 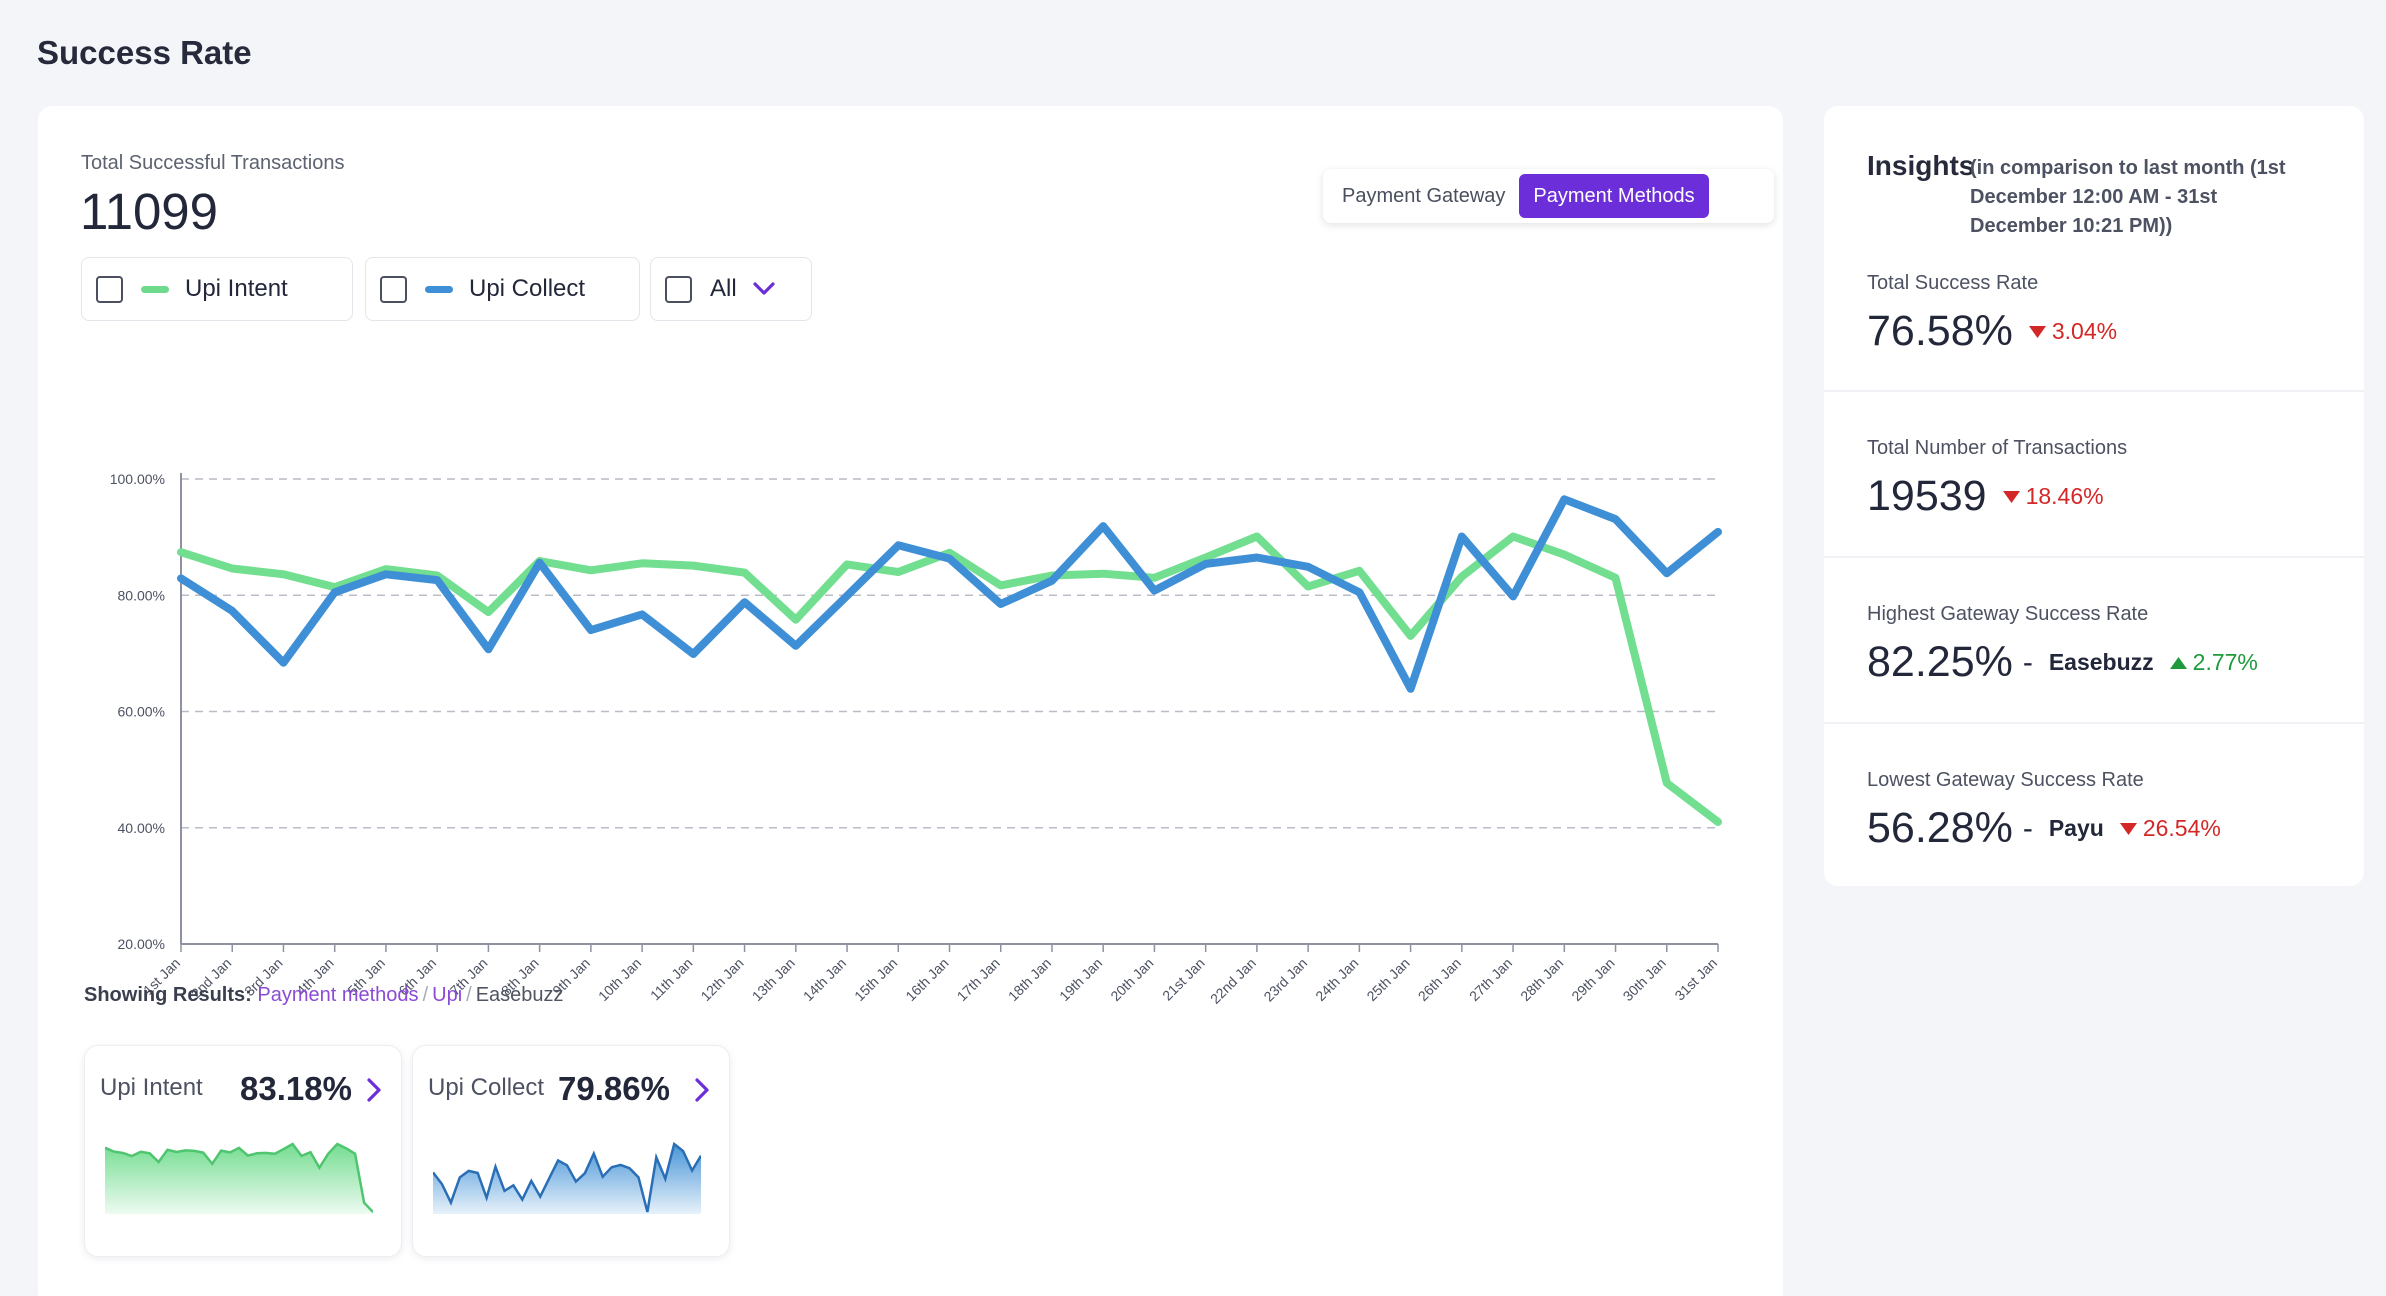 What do you see at coordinates (2084, 331) in the screenshot?
I see `metric-delta-value: 3.04%` at bounding box center [2084, 331].